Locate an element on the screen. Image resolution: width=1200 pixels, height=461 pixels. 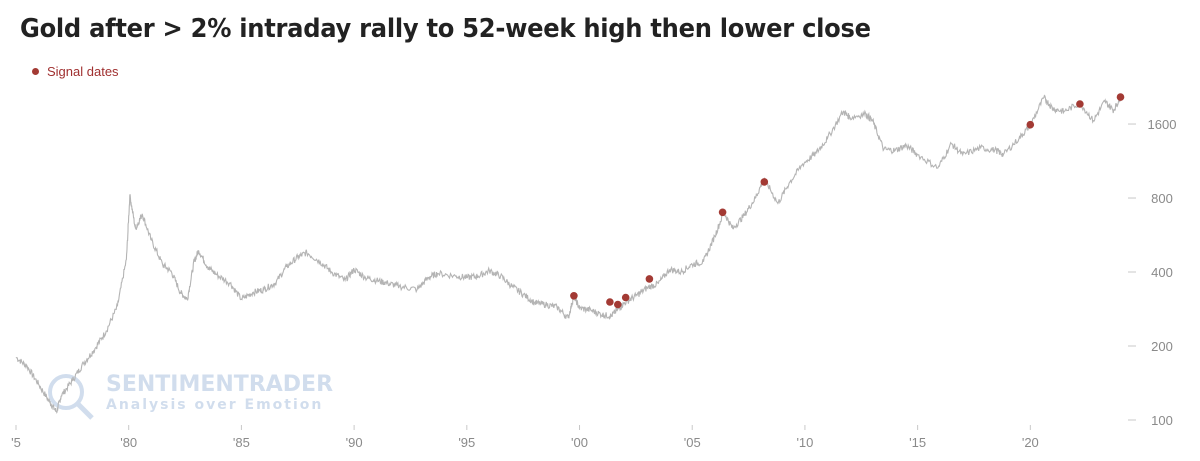
y-tick-label: 1600 is located at coordinates (1162, 124).